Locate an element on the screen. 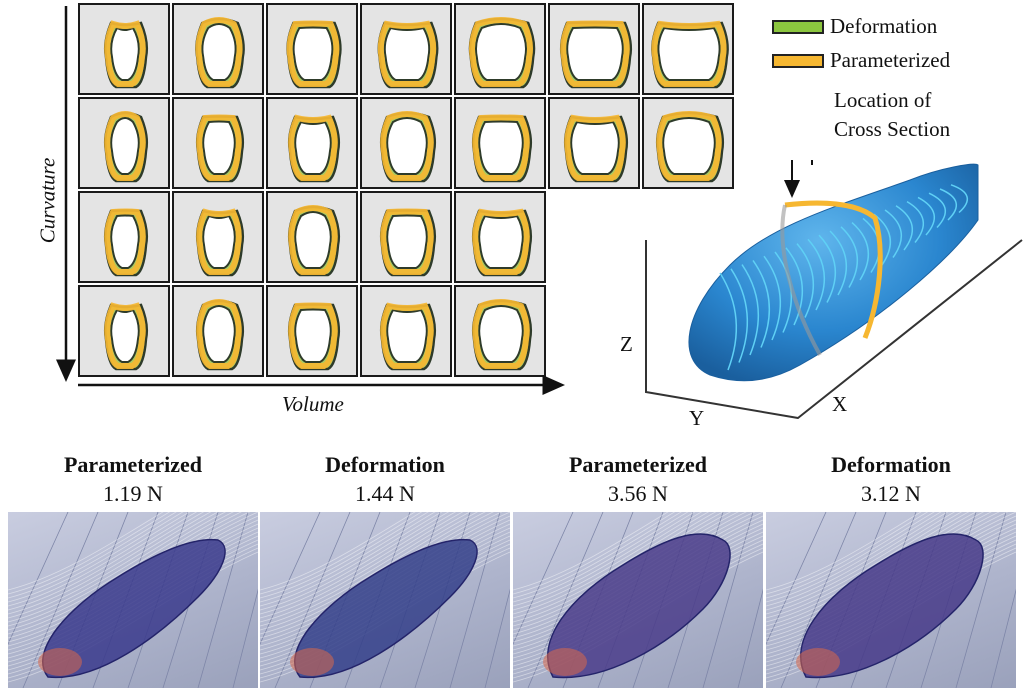 The image size is (1024, 690). axis-z-label: Z is located at coordinates (626, 344).